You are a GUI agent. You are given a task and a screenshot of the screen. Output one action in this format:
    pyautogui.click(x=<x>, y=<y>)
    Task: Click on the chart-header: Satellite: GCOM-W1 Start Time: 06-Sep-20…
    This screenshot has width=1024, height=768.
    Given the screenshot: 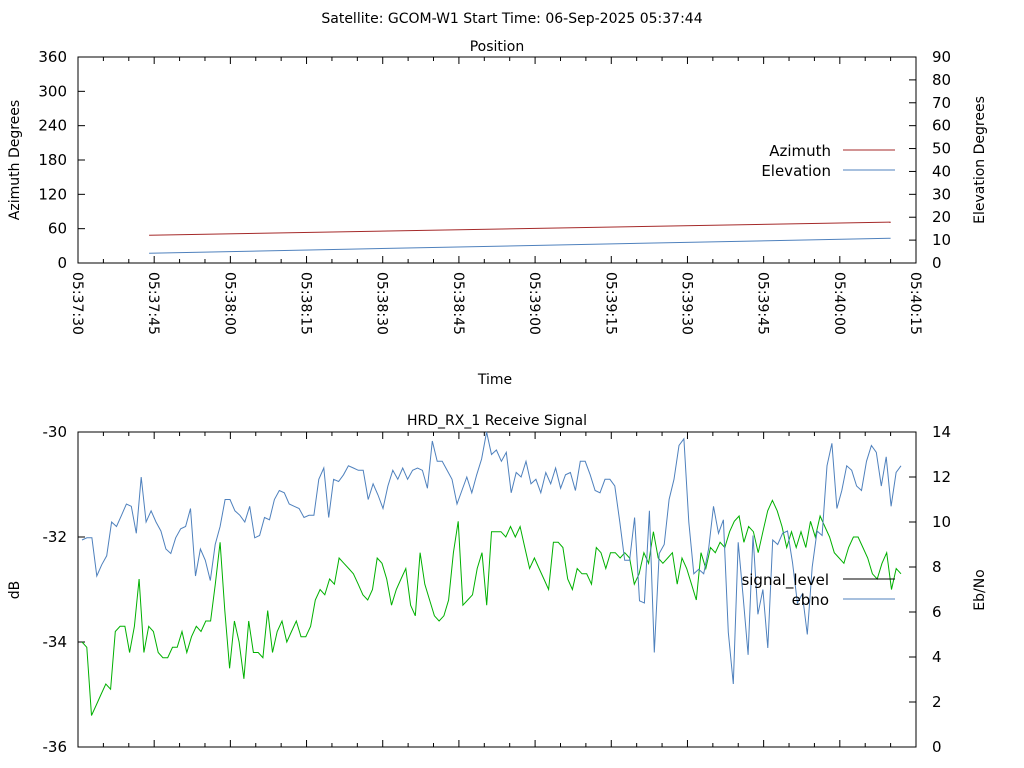 What is the action you would take?
    pyautogui.click(x=511, y=19)
    